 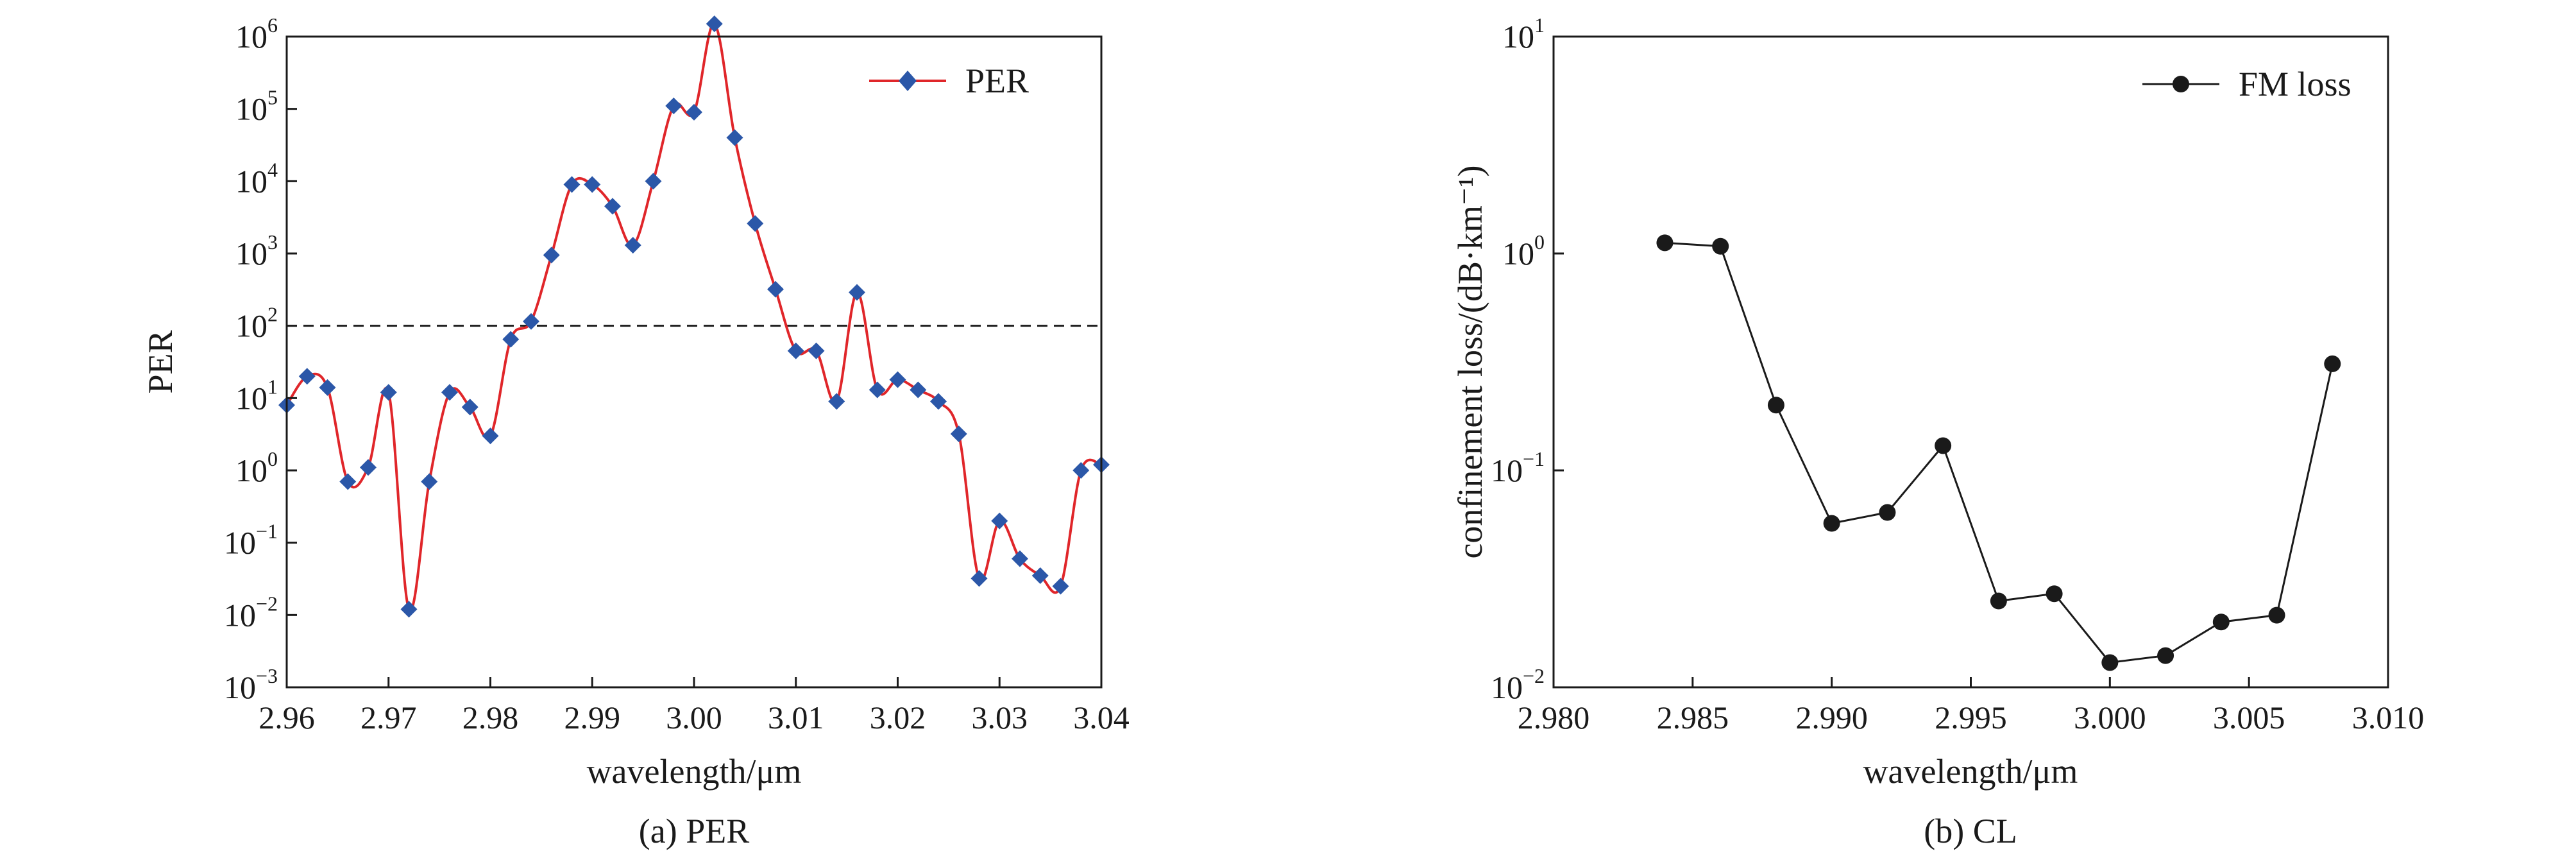 What do you see at coordinates (1101, 717) in the screenshot?
I see `x-tick-label: 3.04` at bounding box center [1101, 717].